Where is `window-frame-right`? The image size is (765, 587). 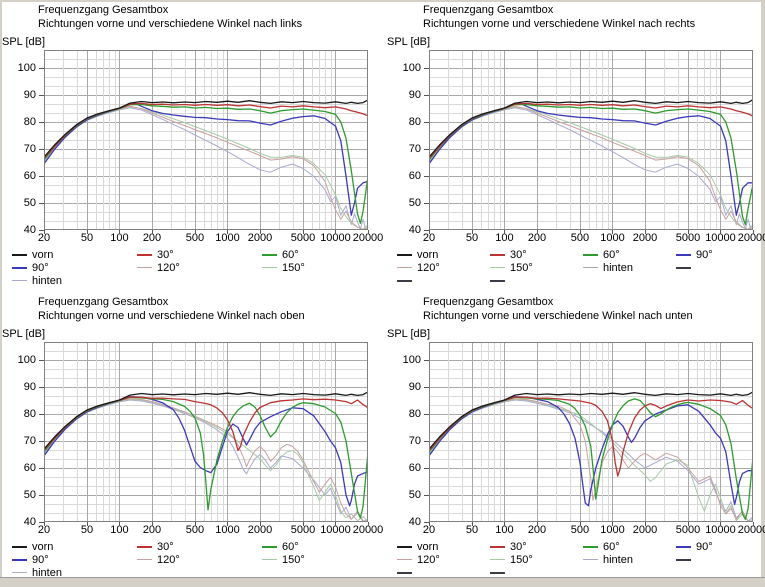
window-frame-right is located at coordinates (763, 293).